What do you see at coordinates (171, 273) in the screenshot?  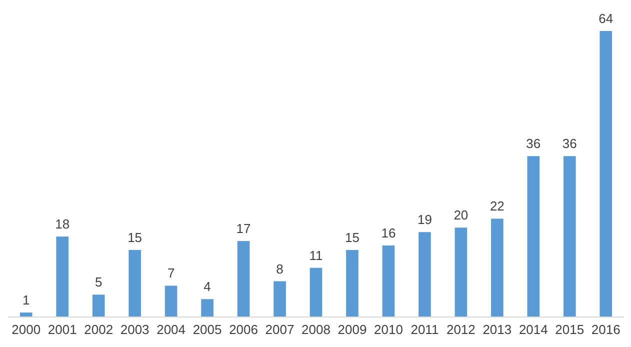 I see `data-label: 7` at bounding box center [171, 273].